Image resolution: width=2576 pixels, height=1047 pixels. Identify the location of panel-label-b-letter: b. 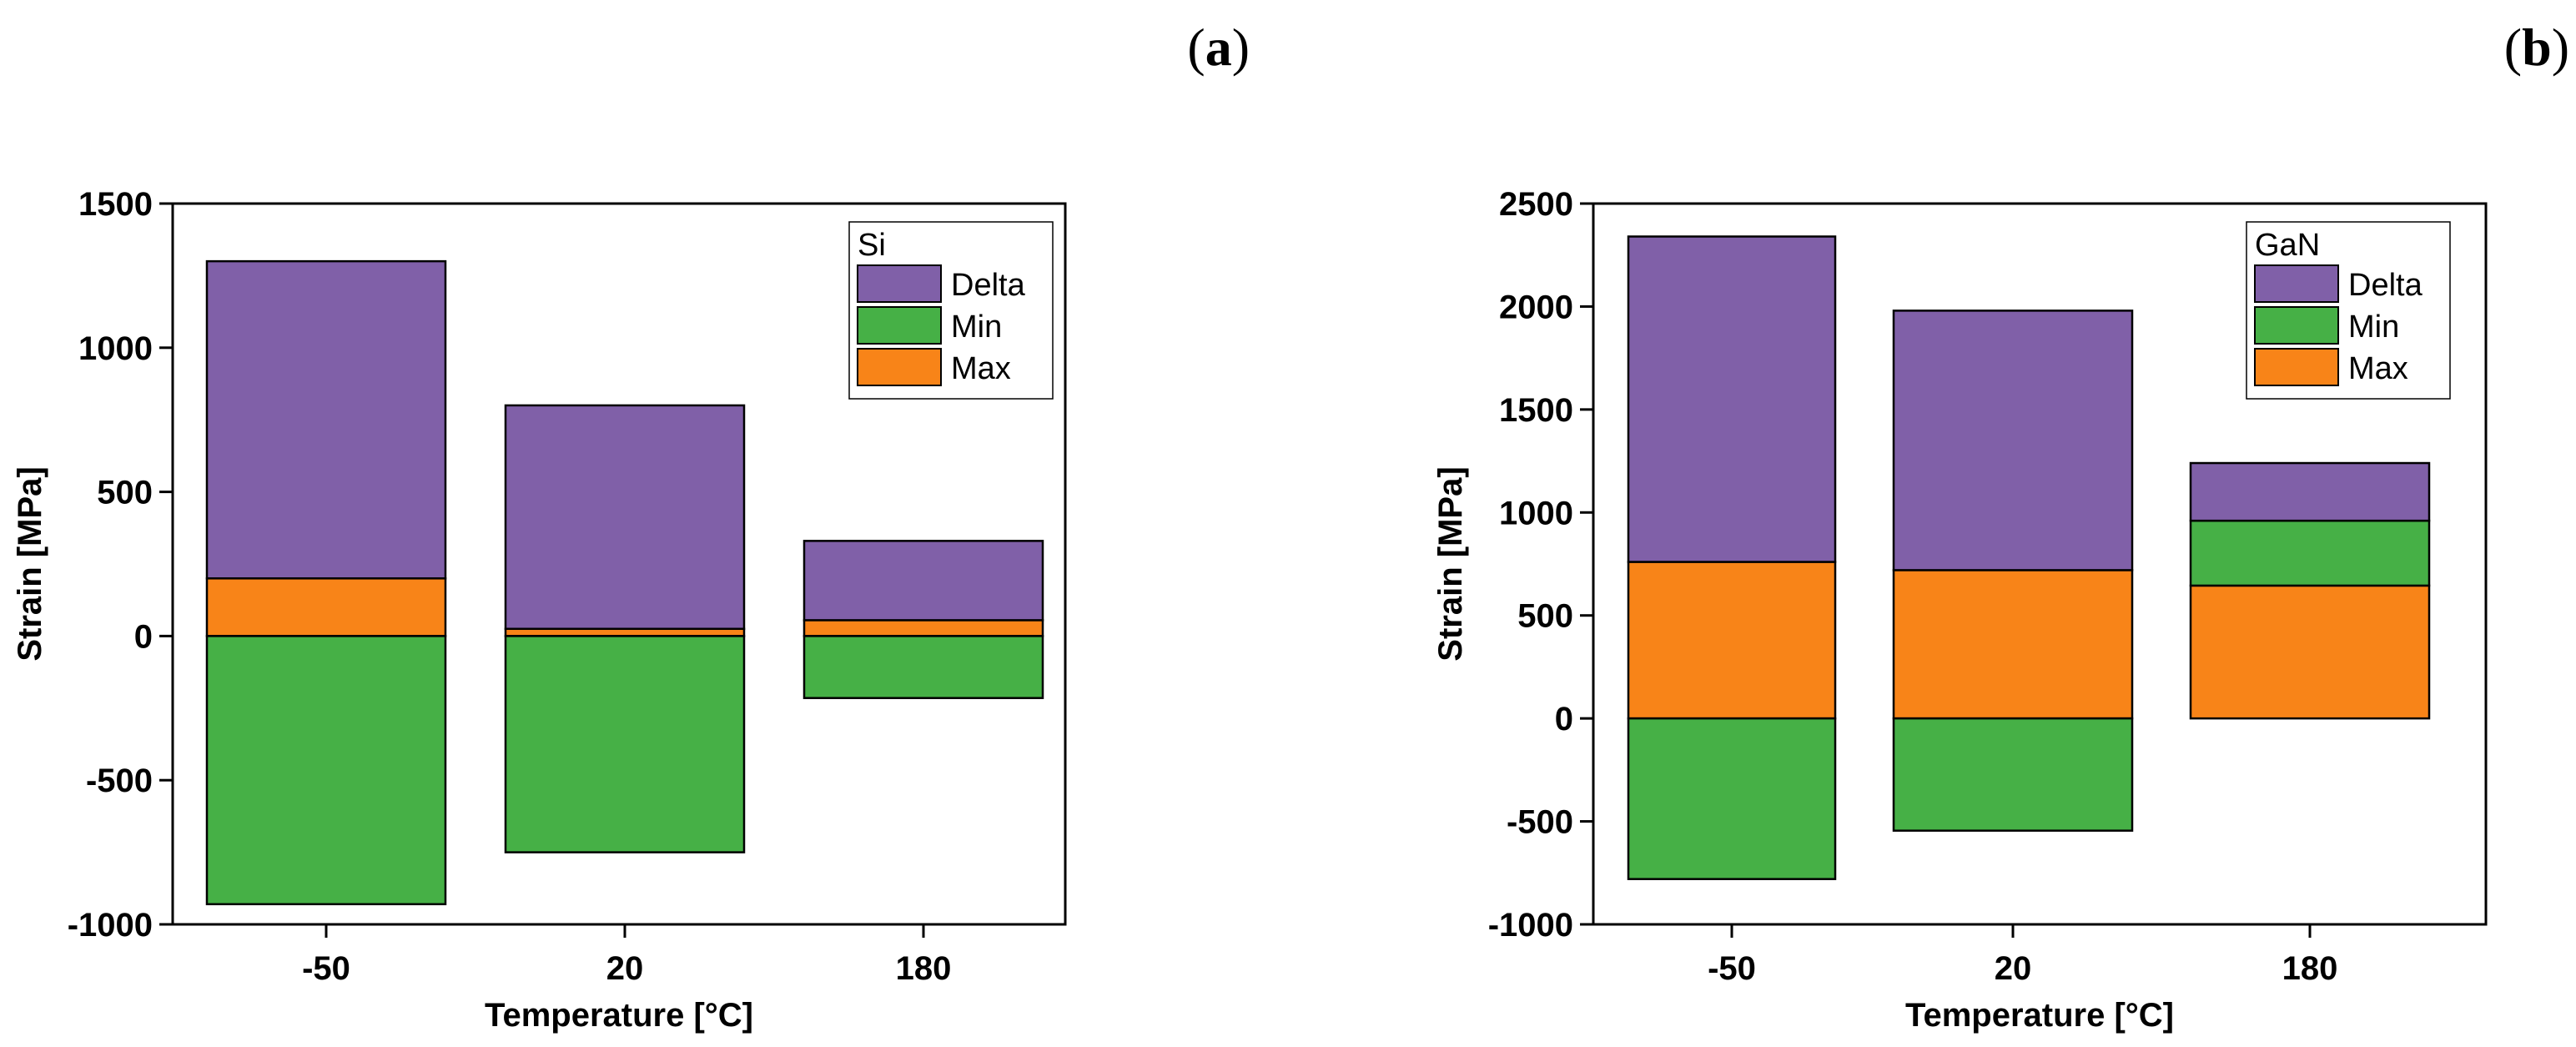
(2537, 47).